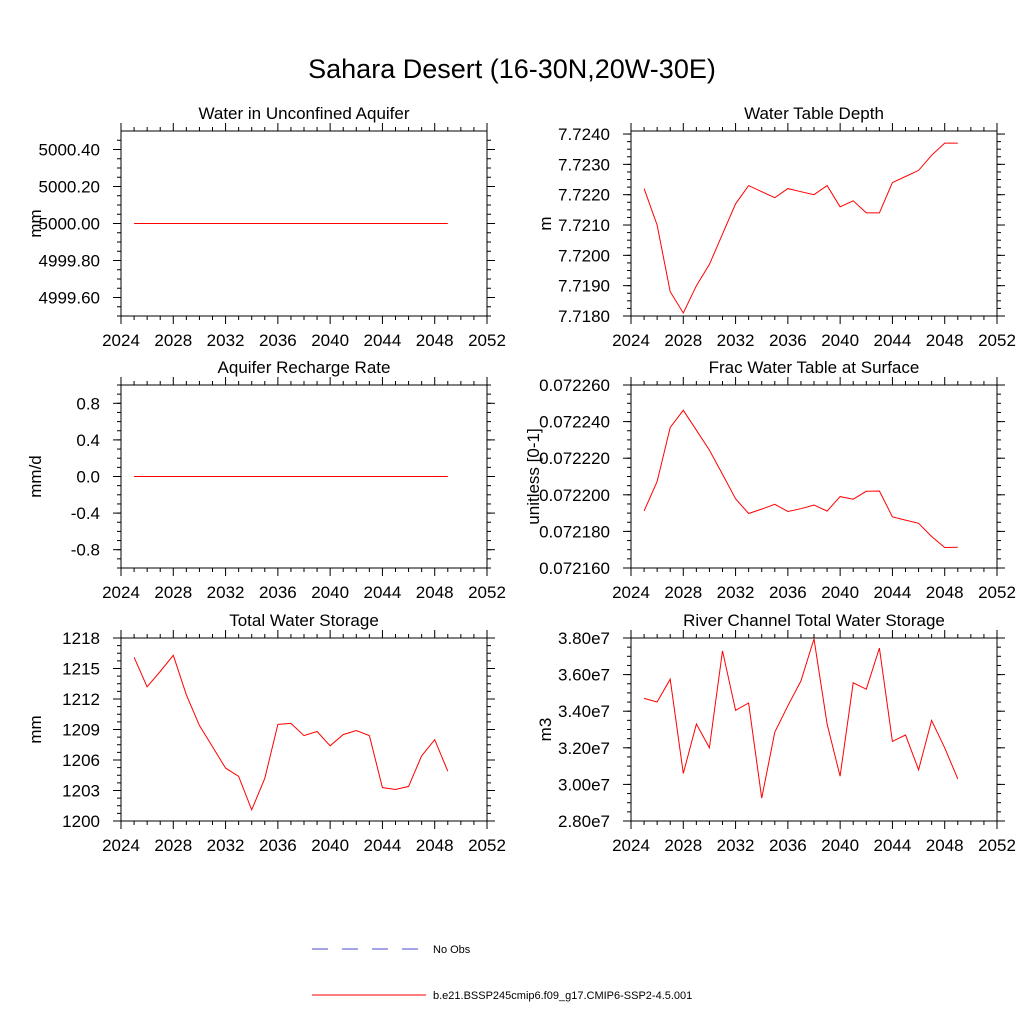  What do you see at coordinates (545, 223) in the screenshot?
I see `y-axis-label: m` at bounding box center [545, 223].